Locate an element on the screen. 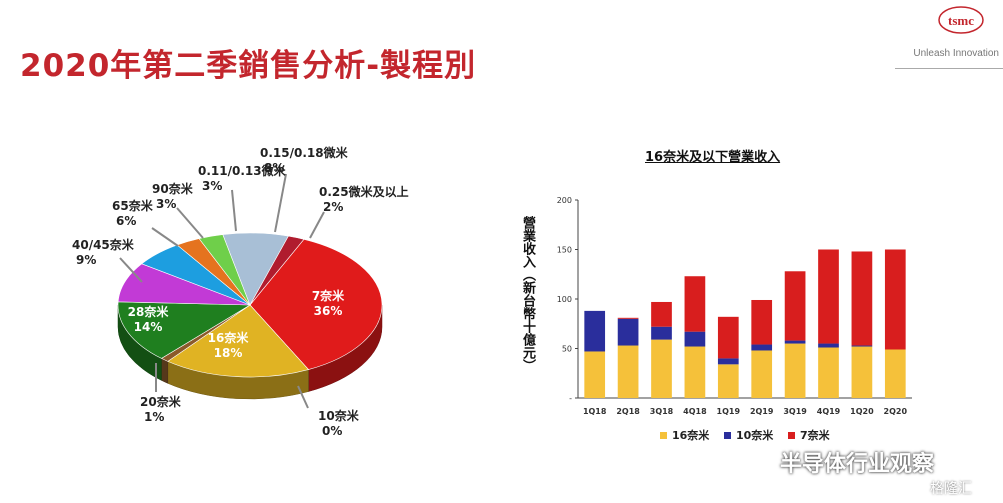  watermark-text: 半导体行业观察 is located at coordinates (857, 464).